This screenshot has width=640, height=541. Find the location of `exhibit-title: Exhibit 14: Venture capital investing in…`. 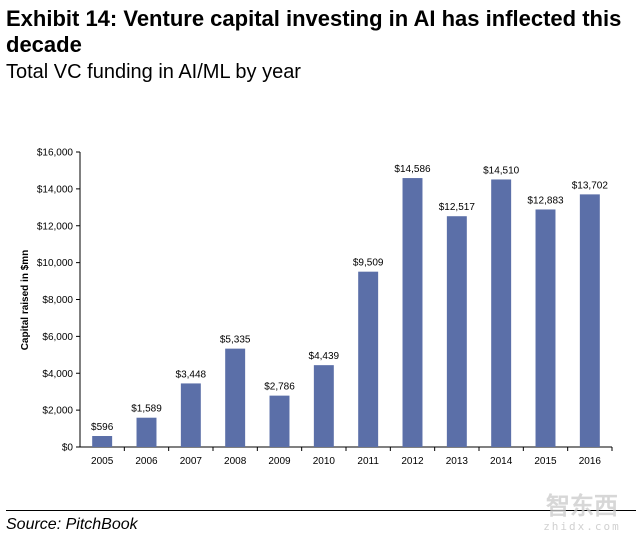

exhibit-title: Exhibit 14: Venture capital investing in… is located at coordinates (314, 31).